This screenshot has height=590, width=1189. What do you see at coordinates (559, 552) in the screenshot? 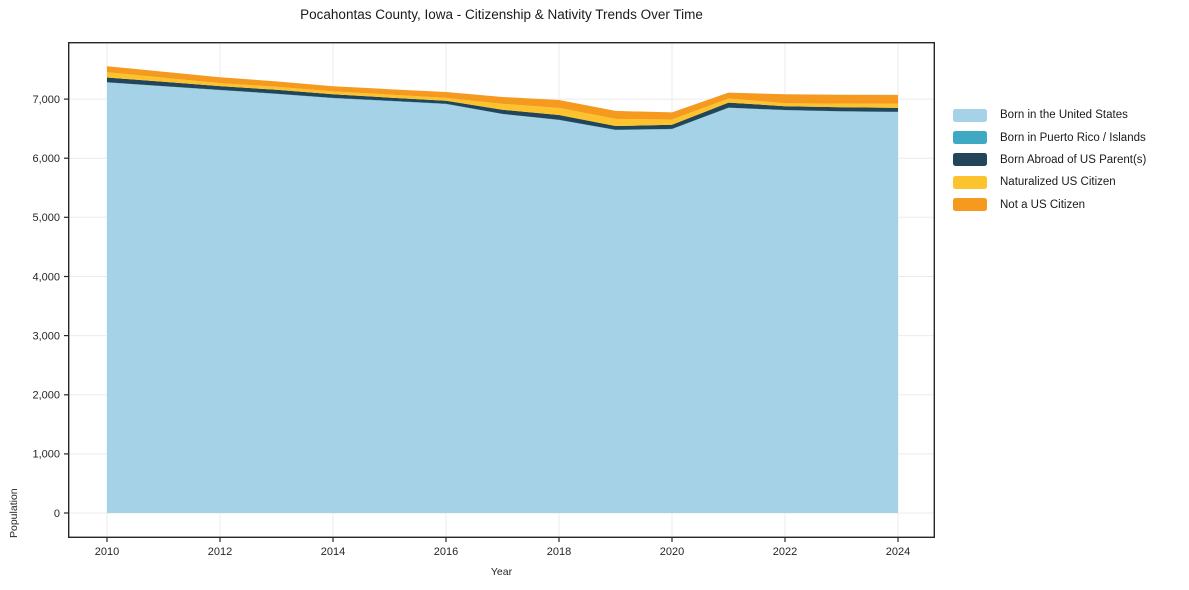
I see `x-tick-label: 2018` at bounding box center [559, 552].